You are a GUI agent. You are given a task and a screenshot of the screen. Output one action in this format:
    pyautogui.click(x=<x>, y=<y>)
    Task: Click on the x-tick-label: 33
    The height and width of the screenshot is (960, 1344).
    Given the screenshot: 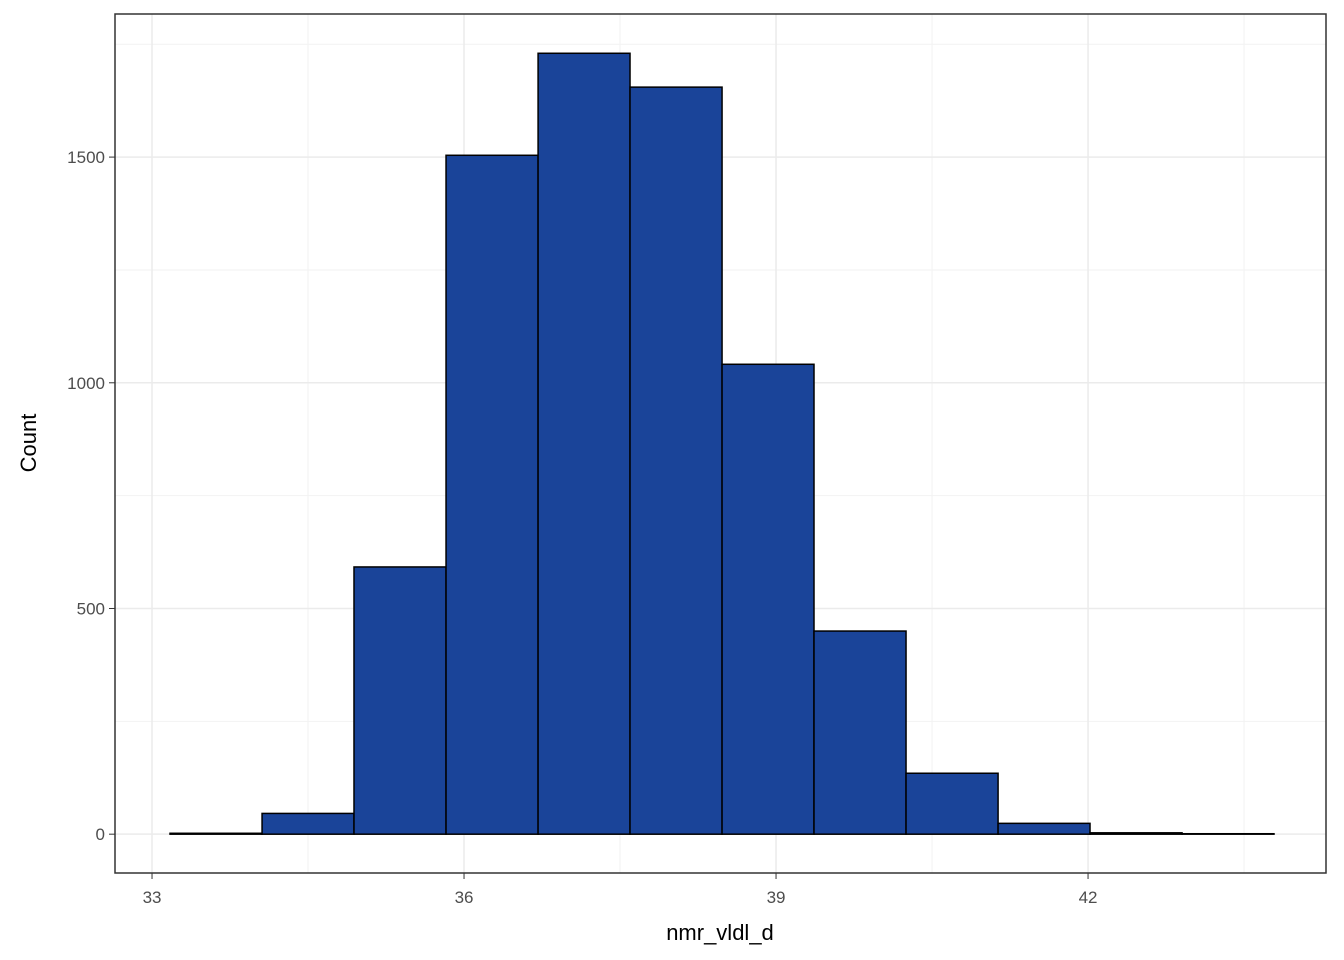 What is the action you would take?
    pyautogui.click(x=152, y=897)
    